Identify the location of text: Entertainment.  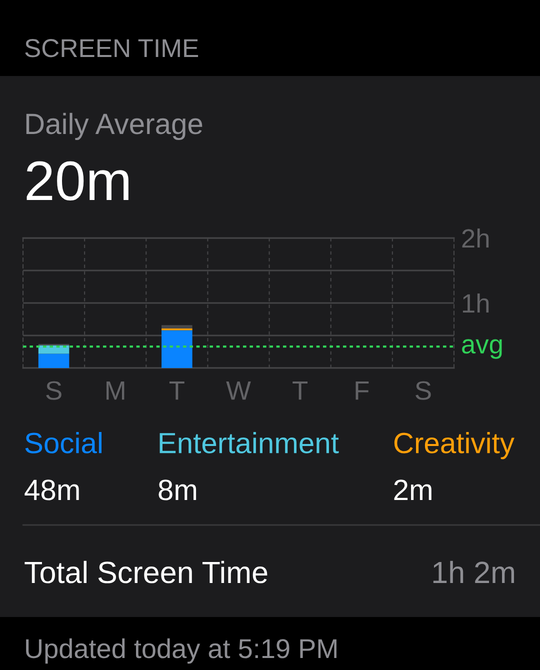
(249, 443).